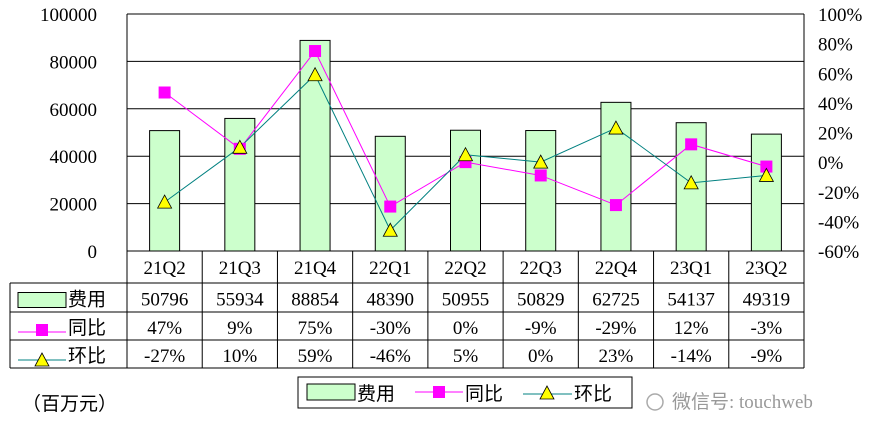  What do you see at coordinates (835, 134) in the screenshot?
I see `right-axis-tick-label: 20%` at bounding box center [835, 134].